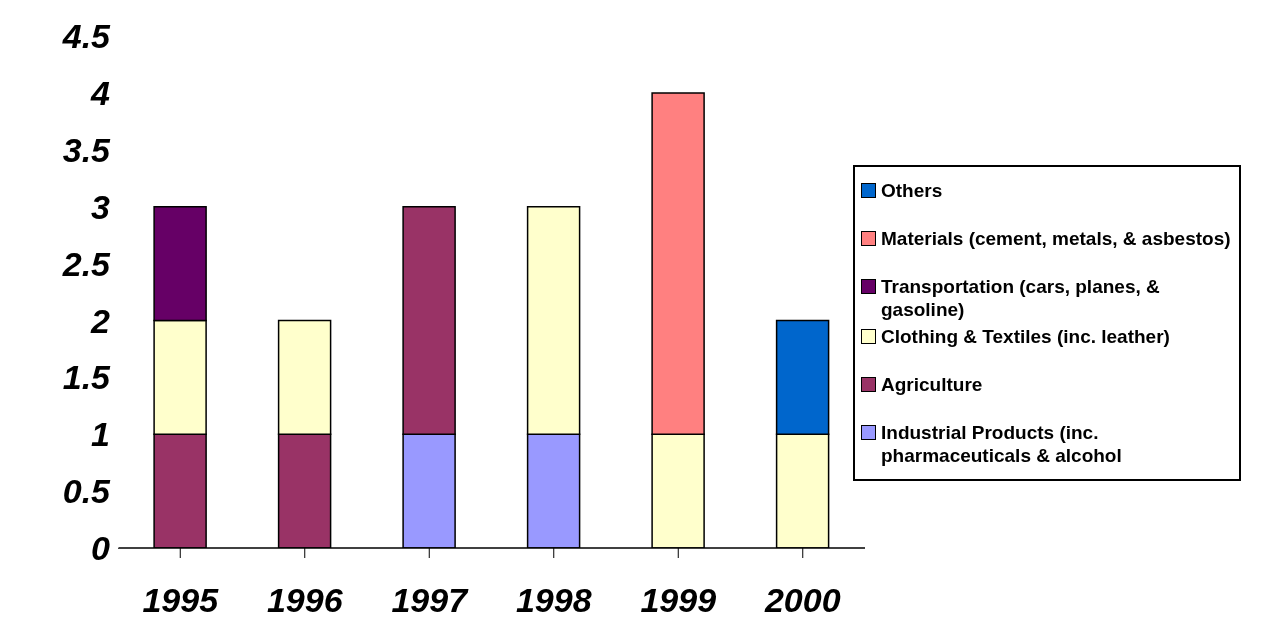 Image resolution: width=1261 pixels, height=640 pixels. Describe the element at coordinates (181, 600) in the screenshot. I see `x-tick-label: 1995` at that location.